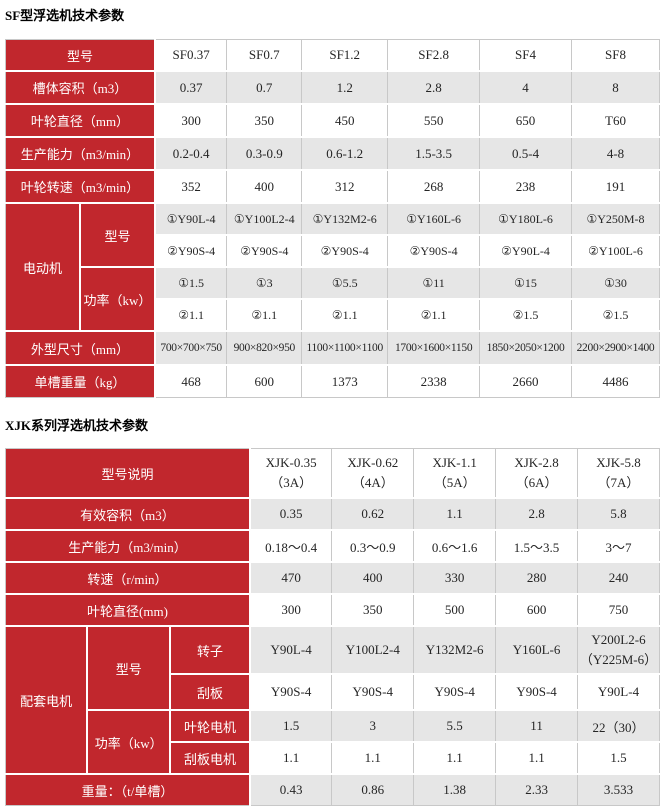 The height and width of the screenshot is (806, 664). I want to click on cell: 5.8, so click(618, 514).